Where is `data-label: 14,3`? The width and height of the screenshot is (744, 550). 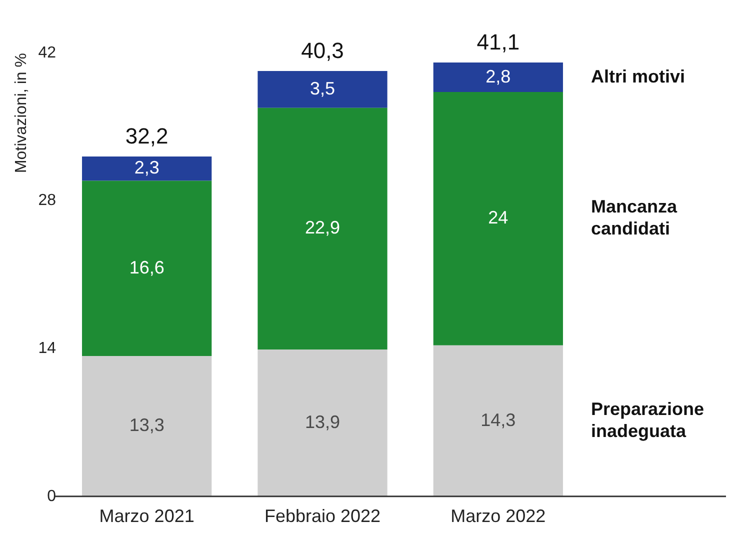
data-label: 14,3 is located at coordinates (498, 420).